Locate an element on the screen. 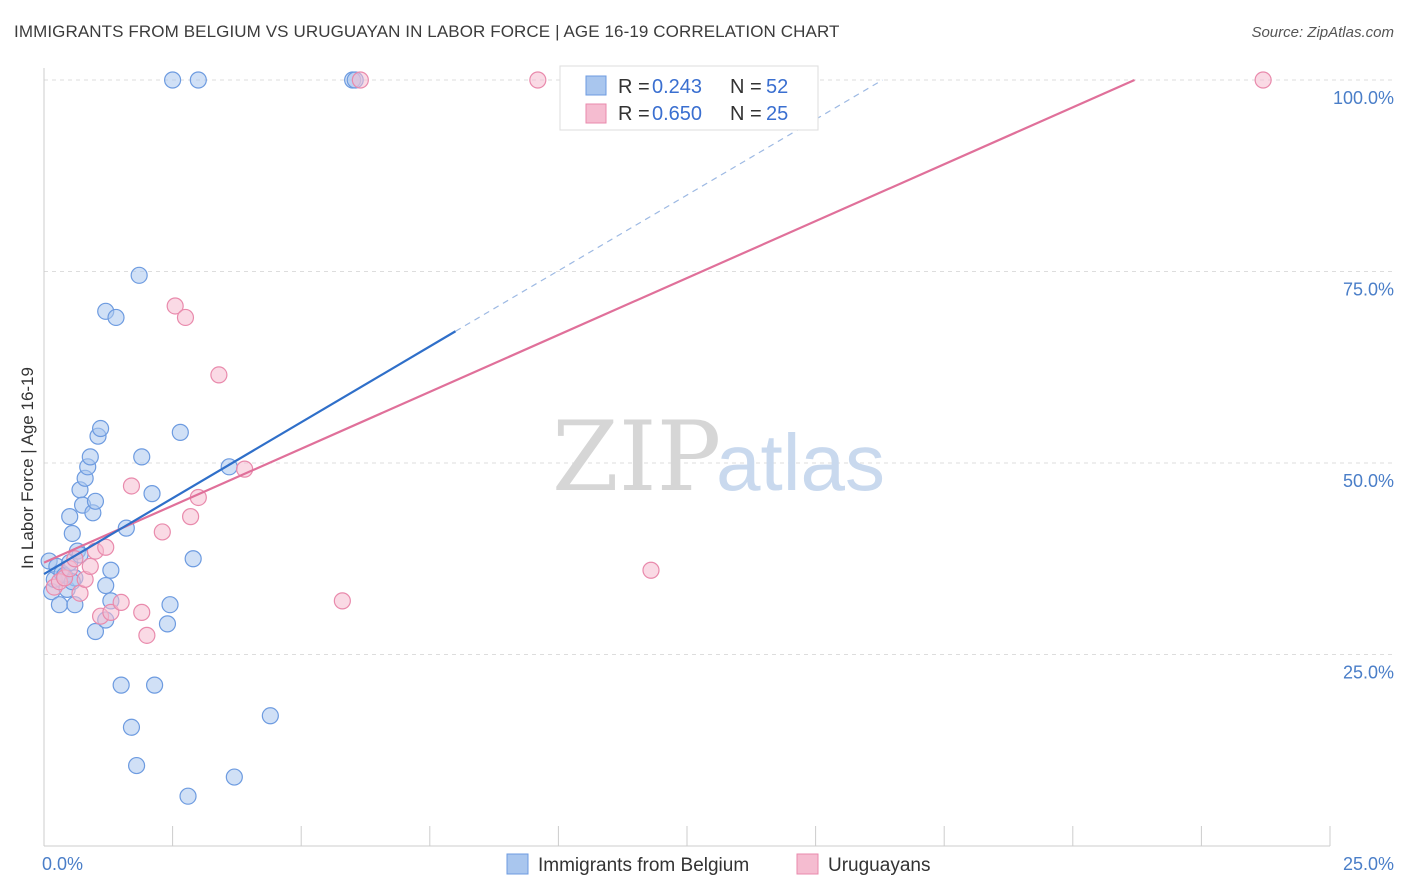  y-axis-label: In Labor Force | Age 16-19 is located at coordinates (27, 468).